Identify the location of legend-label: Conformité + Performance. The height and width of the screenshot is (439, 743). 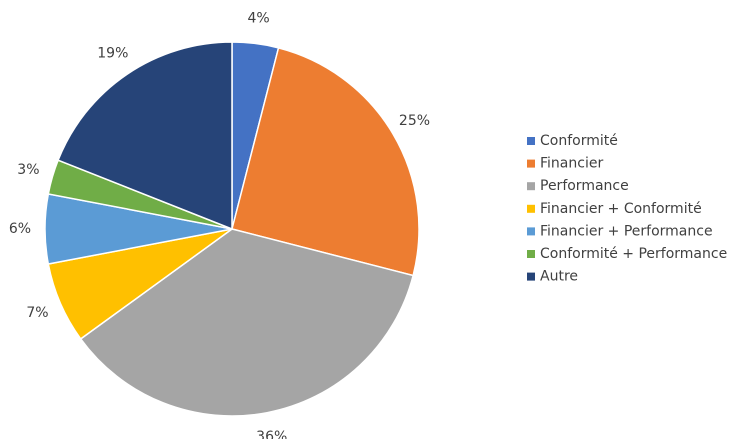
(633, 254).